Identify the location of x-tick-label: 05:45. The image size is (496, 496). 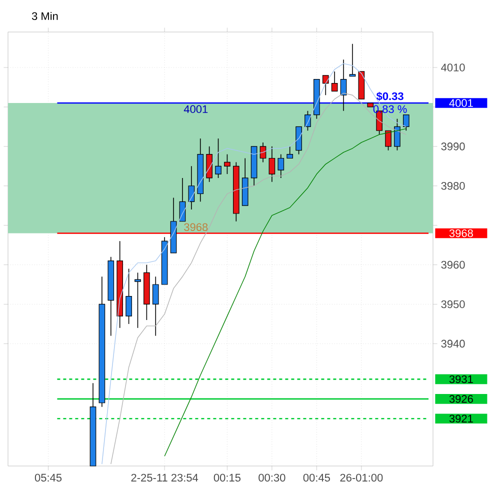
(48, 478).